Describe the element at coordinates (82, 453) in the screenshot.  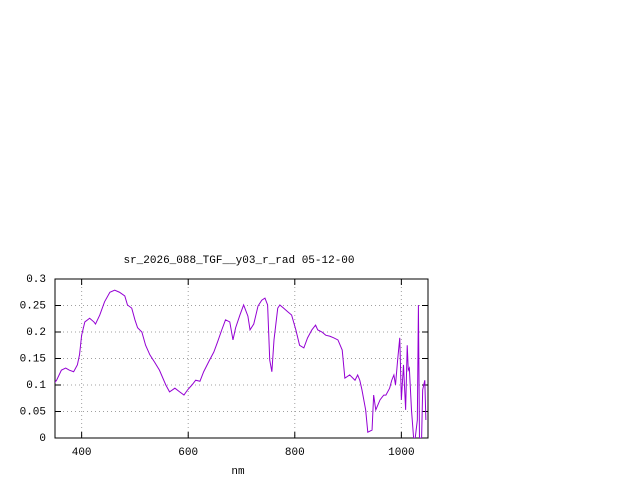
I see `x-tick-label: 400` at that location.